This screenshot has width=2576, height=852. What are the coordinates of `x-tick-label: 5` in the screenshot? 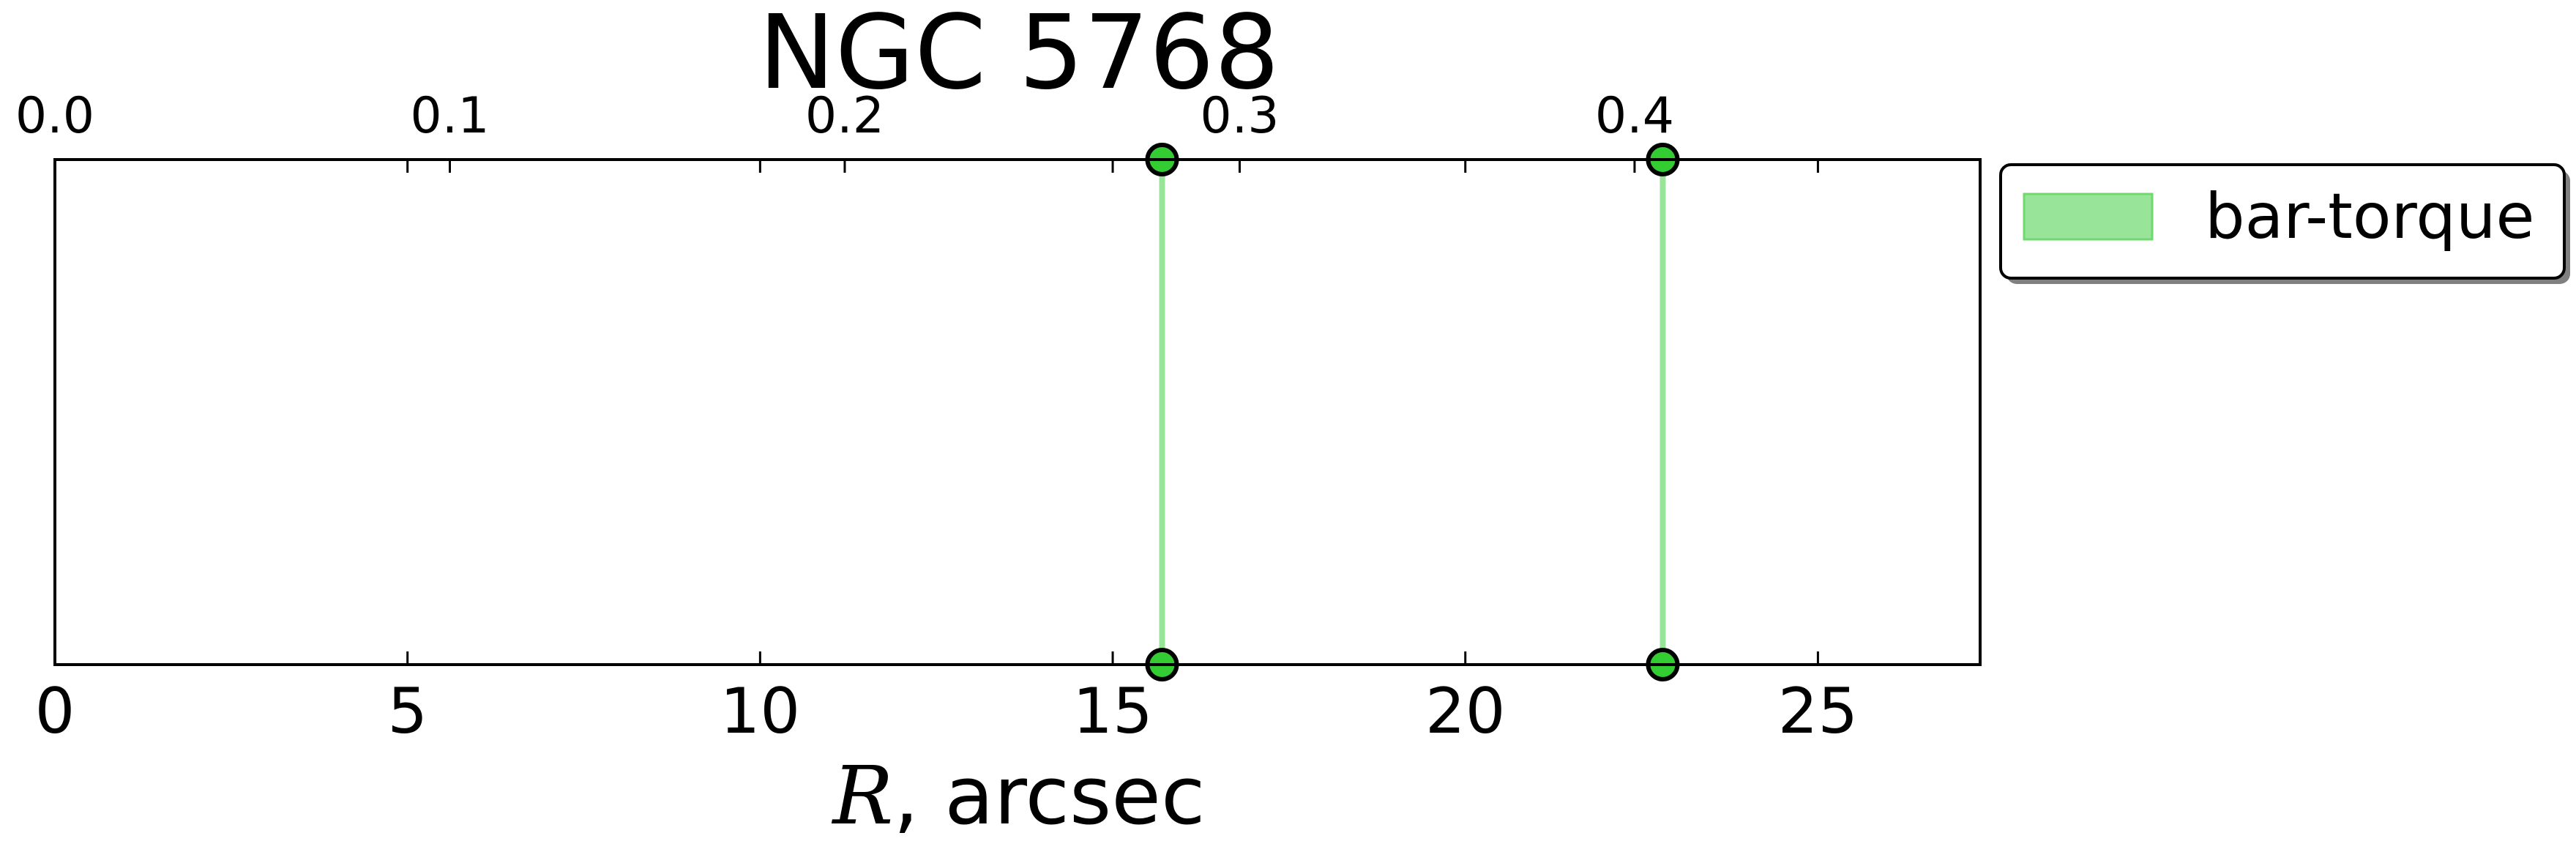 It's located at (407, 711).